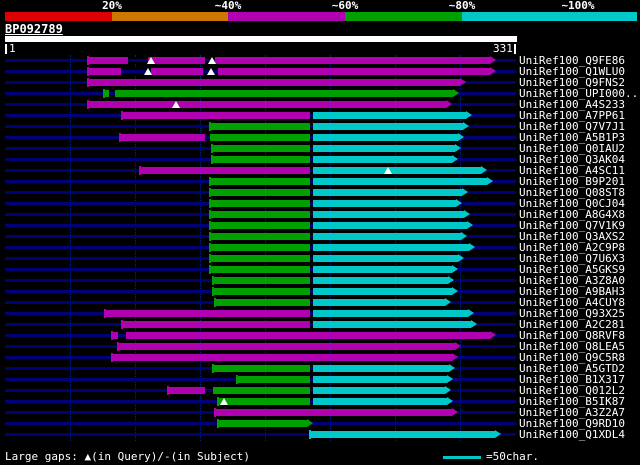 This screenshot has width=640, height=465. I want to click on bar-start-tick, so click(210, 258).